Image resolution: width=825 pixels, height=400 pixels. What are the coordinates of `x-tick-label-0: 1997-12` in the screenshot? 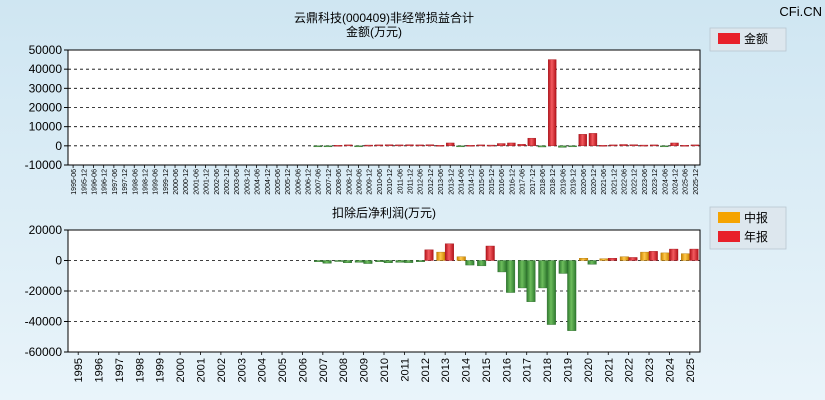 It's located at (125, 182).